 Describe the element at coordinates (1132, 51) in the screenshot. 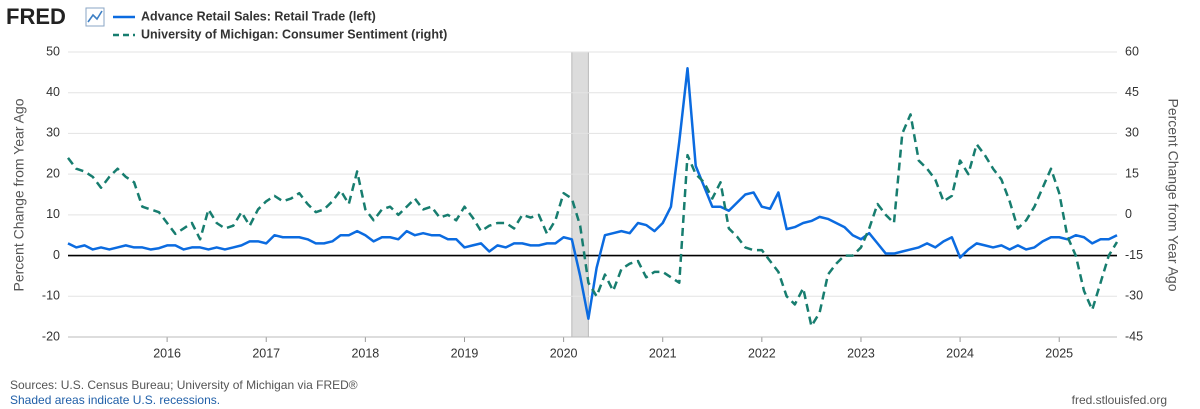

I see `y2-tick-label: 60` at that location.